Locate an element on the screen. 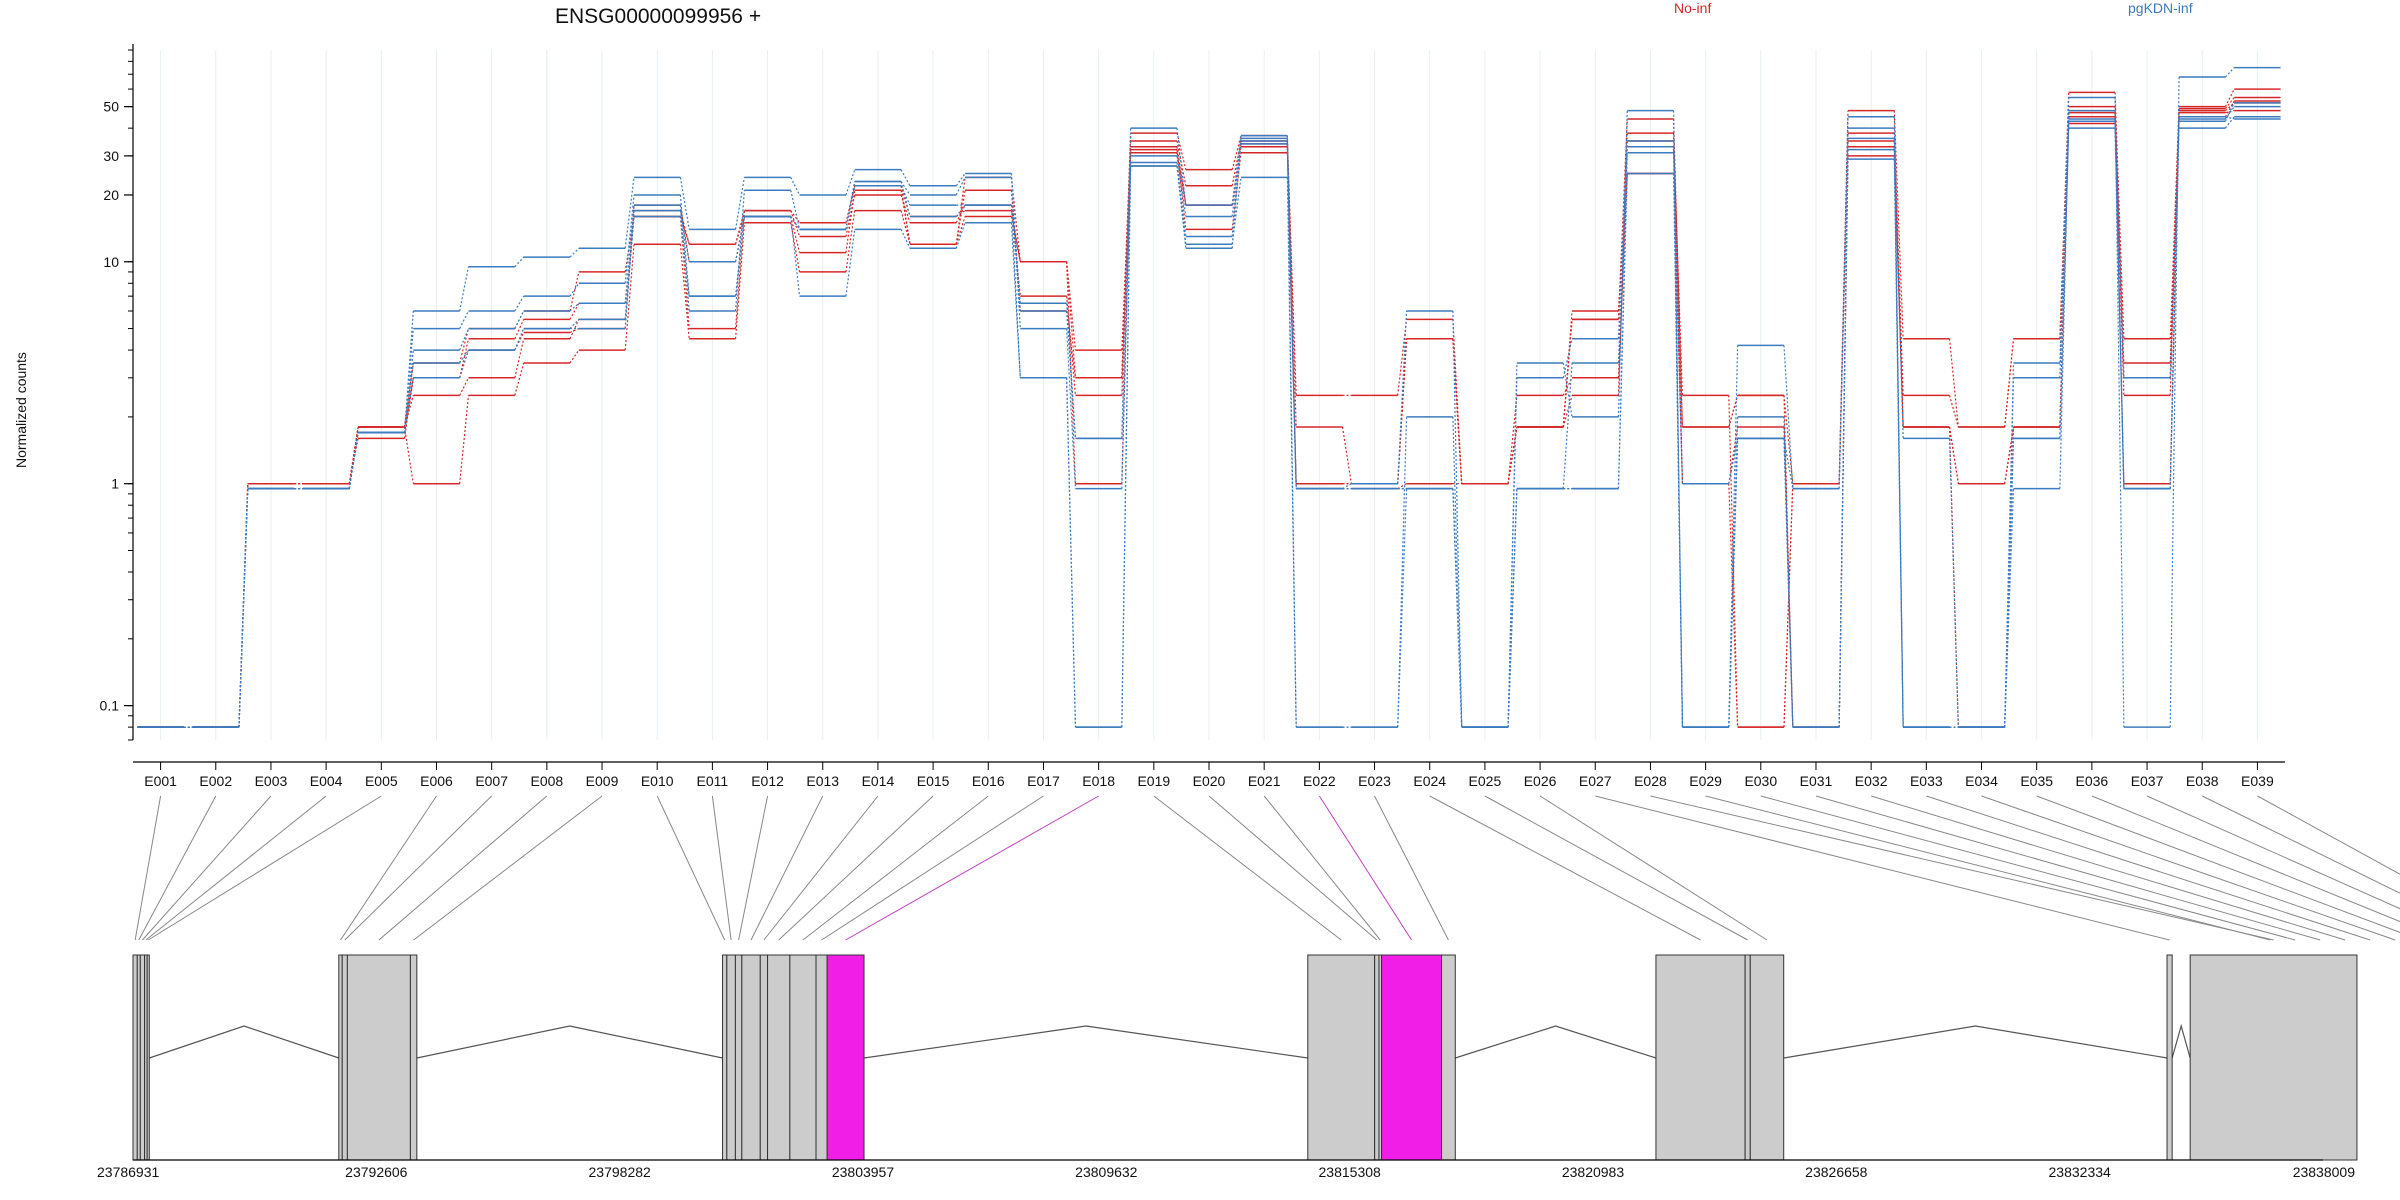  x-tick-label: E019 is located at coordinates (1153, 781).